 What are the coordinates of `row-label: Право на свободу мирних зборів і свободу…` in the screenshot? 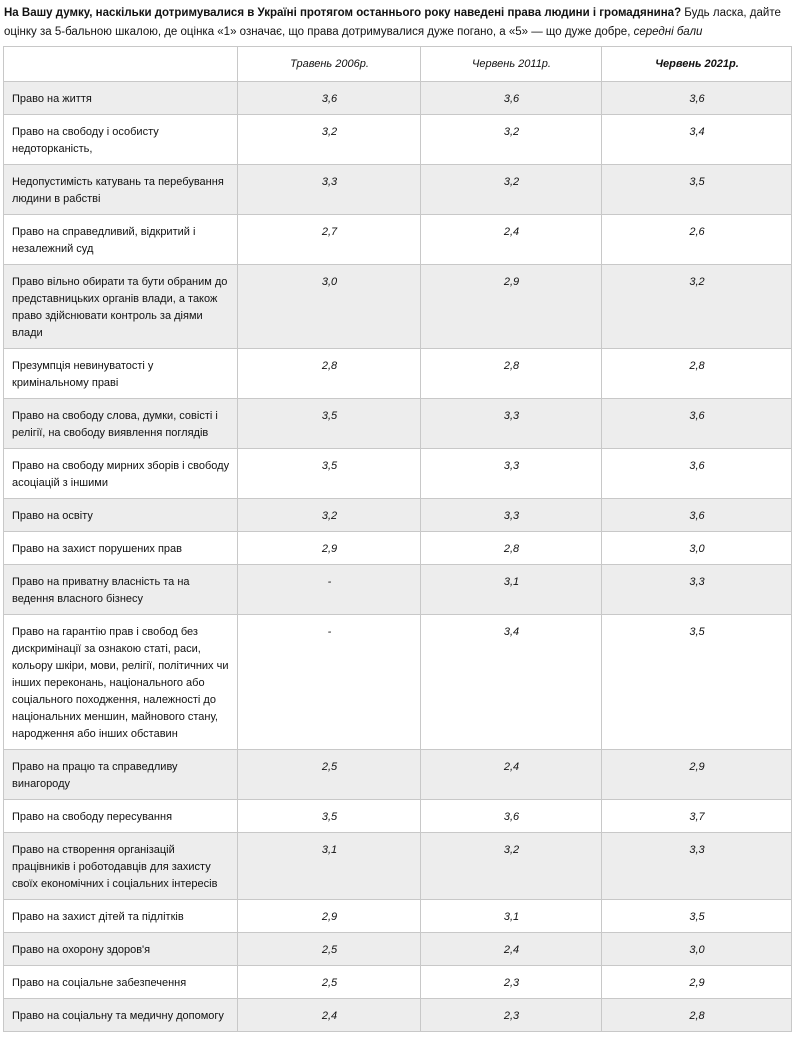 It's located at (120, 473).